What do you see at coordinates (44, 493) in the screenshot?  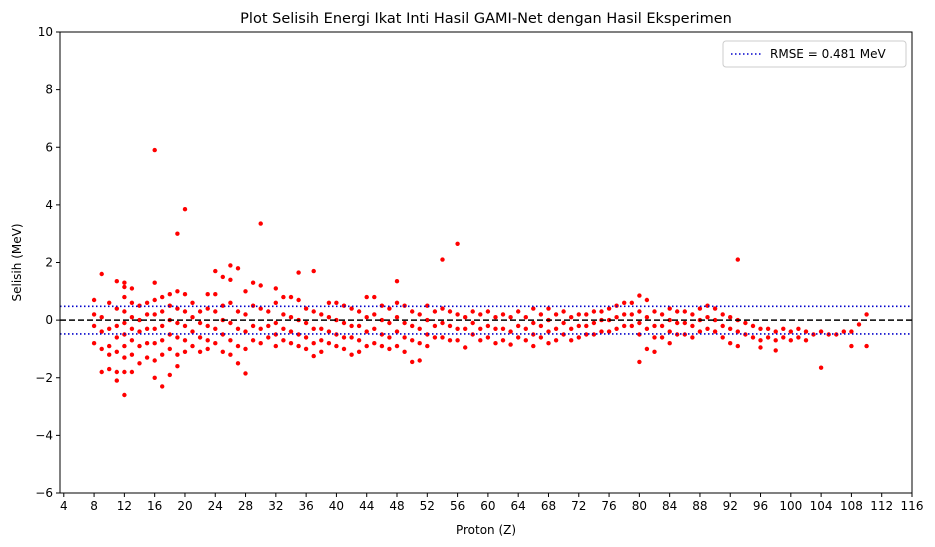 I see `y-tick-label: −6` at bounding box center [44, 493].